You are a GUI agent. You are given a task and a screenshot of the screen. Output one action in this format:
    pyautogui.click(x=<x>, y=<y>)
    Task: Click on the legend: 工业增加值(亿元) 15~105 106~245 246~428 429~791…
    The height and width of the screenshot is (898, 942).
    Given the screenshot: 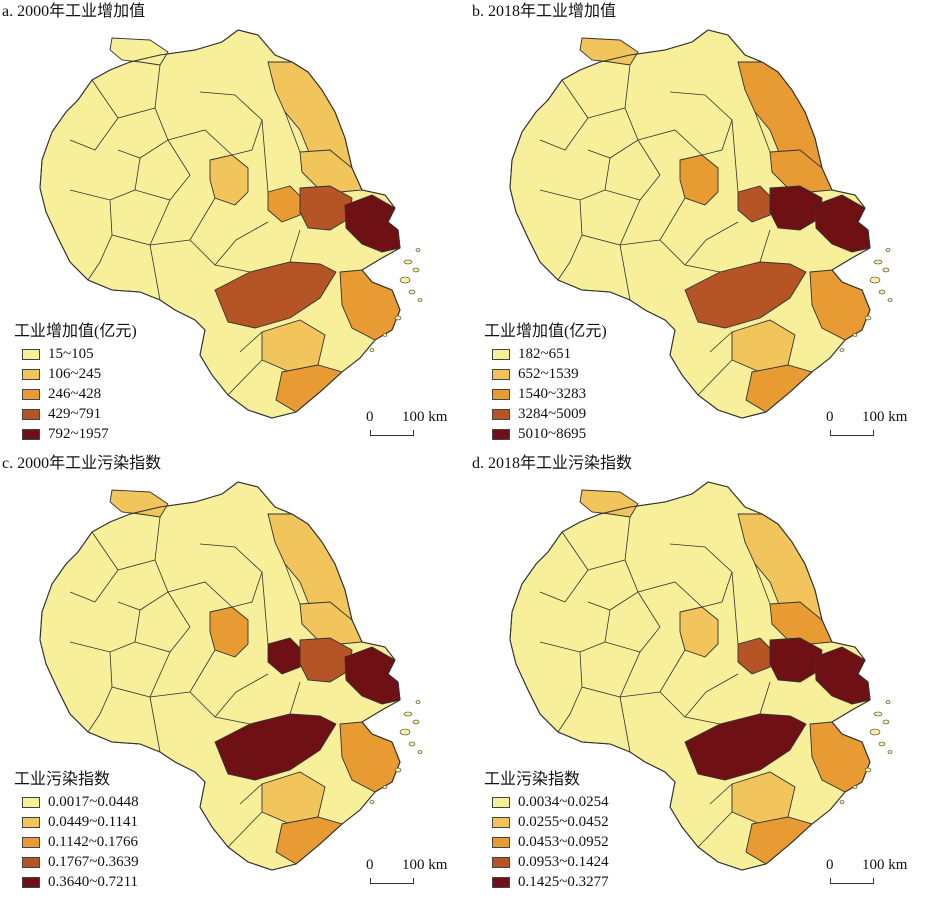 What is the action you would take?
    pyautogui.click(x=109, y=383)
    